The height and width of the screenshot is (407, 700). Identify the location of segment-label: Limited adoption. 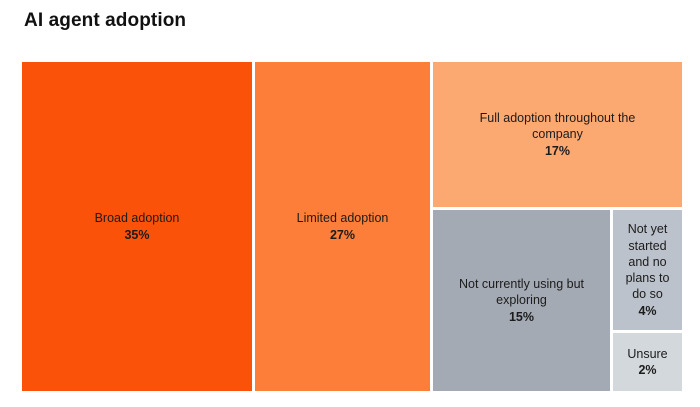
(342, 218).